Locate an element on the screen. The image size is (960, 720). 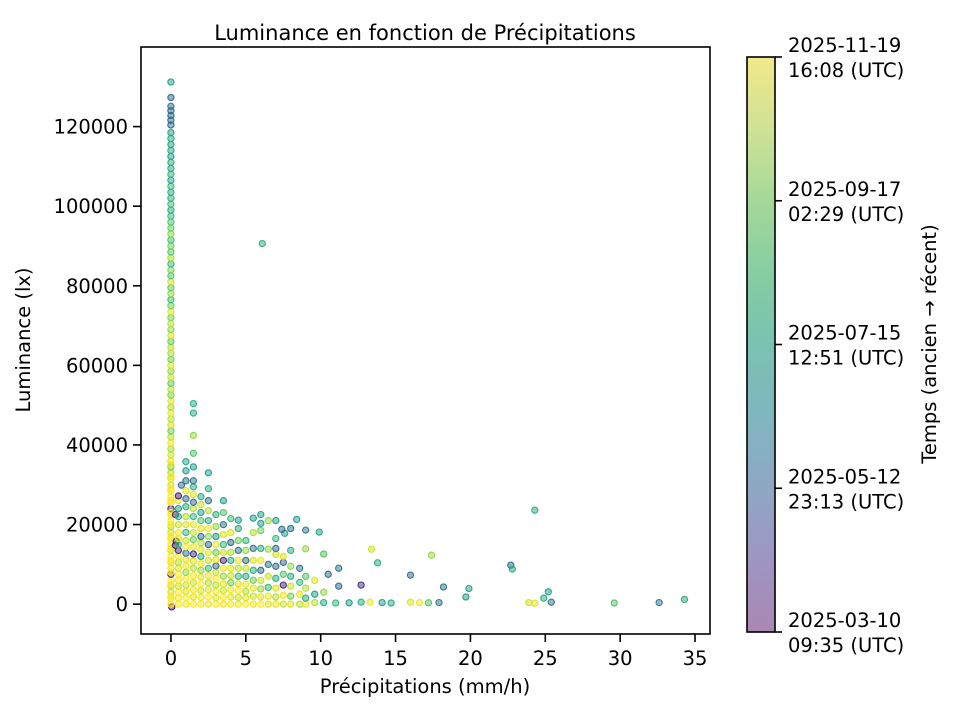
colorbar-tick-label: 02:29 (UTC) is located at coordinates (846, 214).